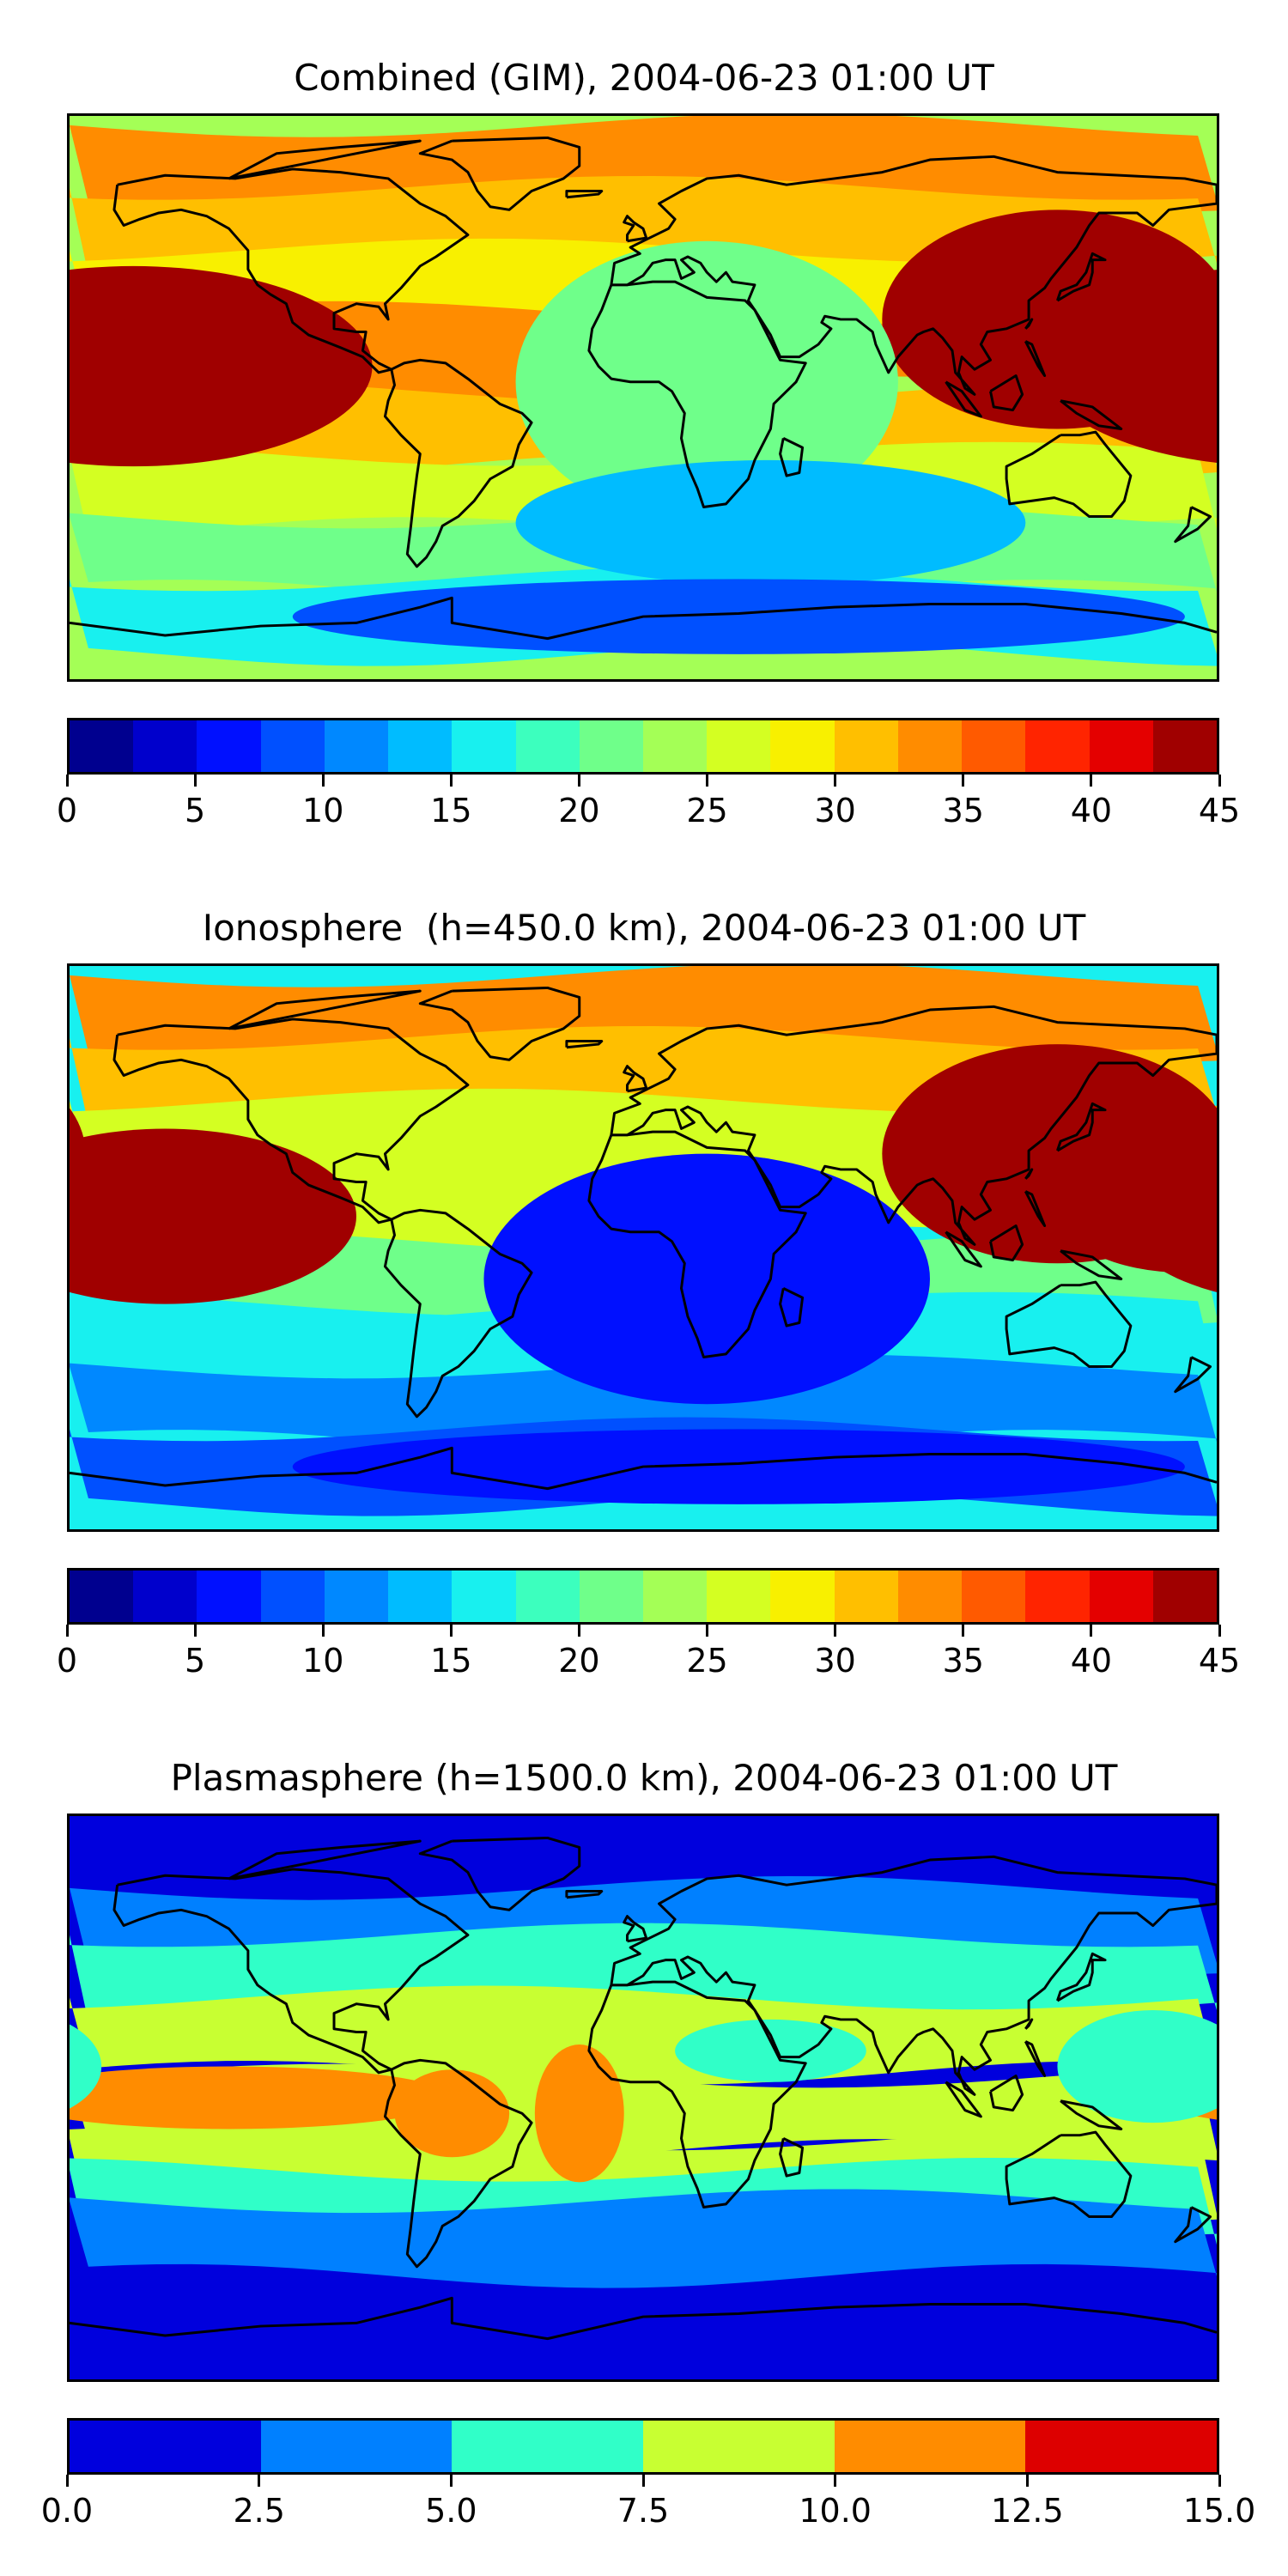 This screenshot has height=2576, width=1288. I want to click on colorbar-tick-label: 40, so click(1091, 810).